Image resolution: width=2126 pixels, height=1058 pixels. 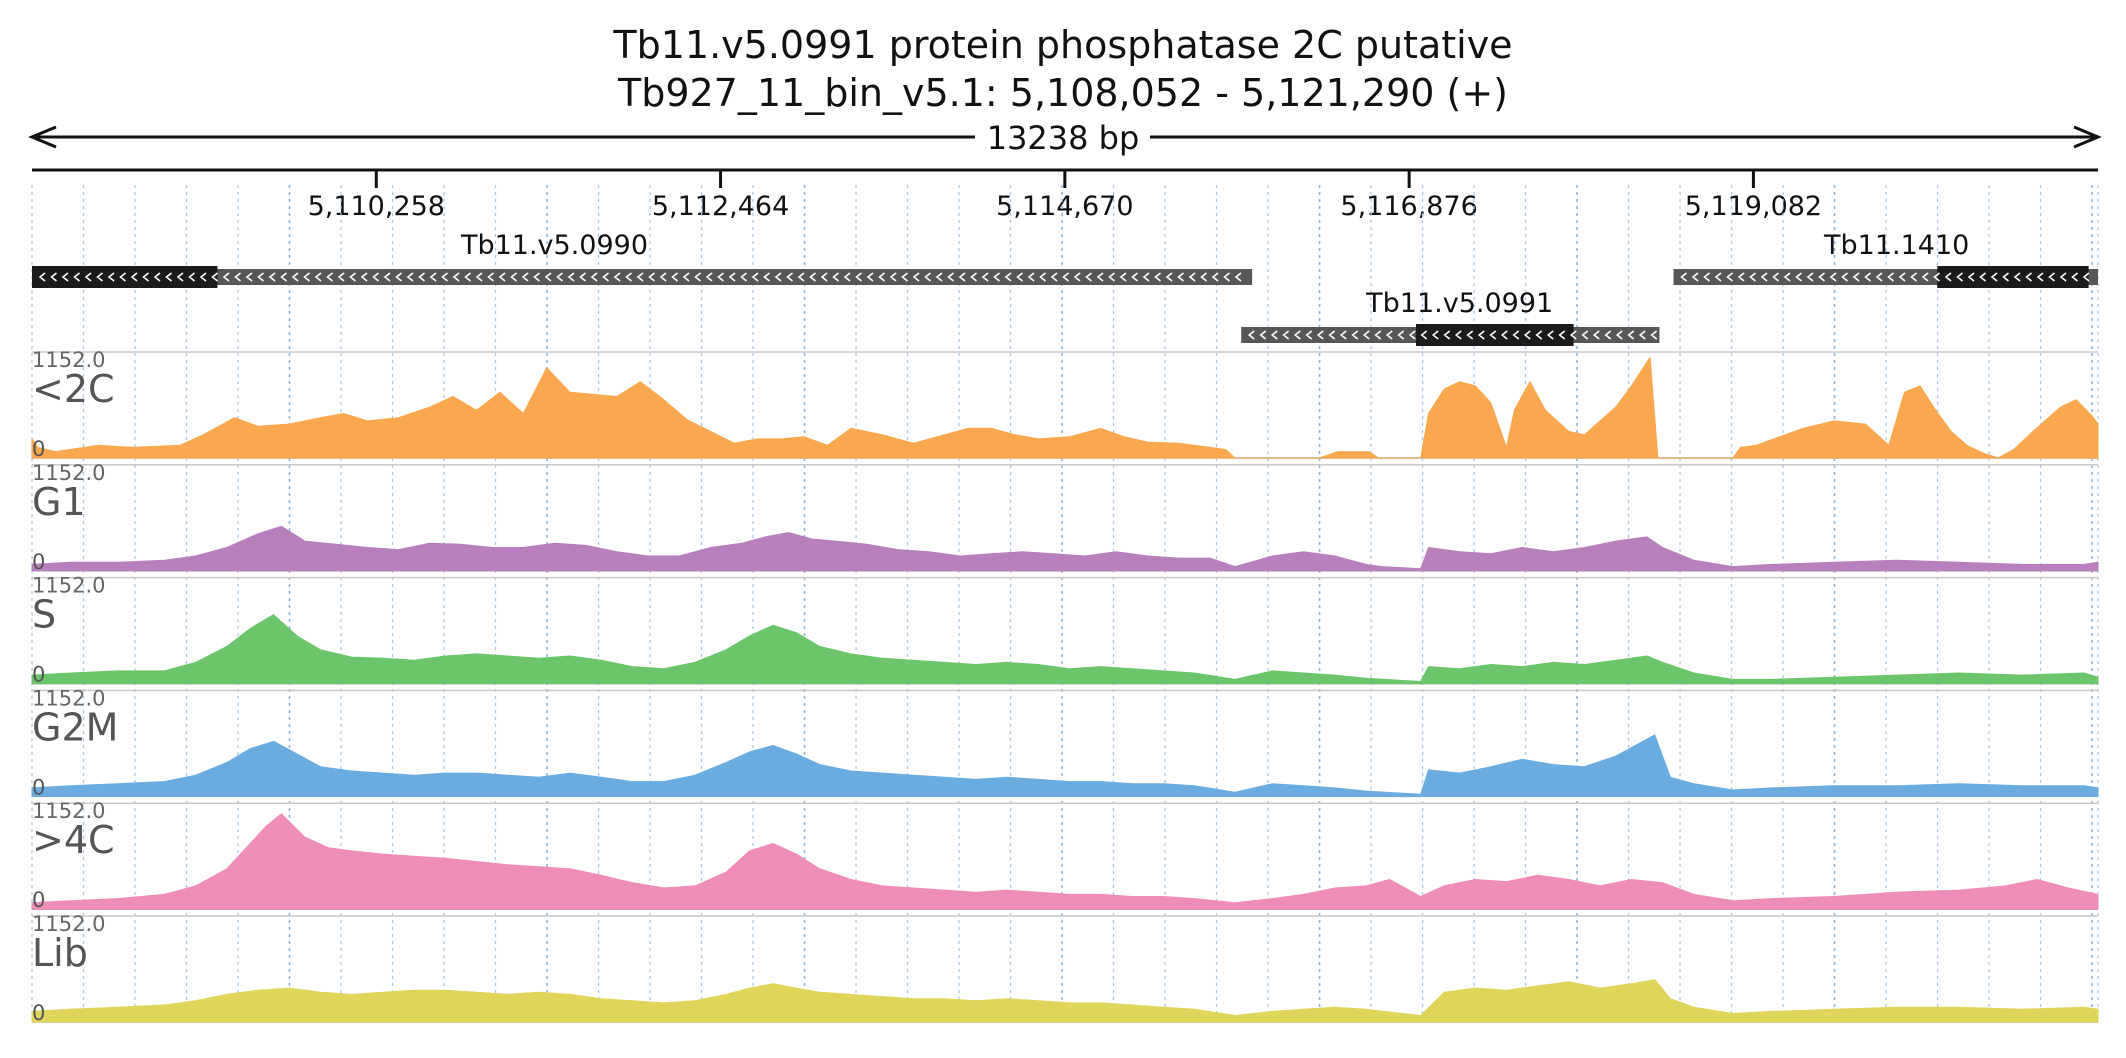 What do you see at coordinates (554, 245) in the screenshot?
I see `gene-label: Tb11.v5.0990` at bounding box center [554, 245].